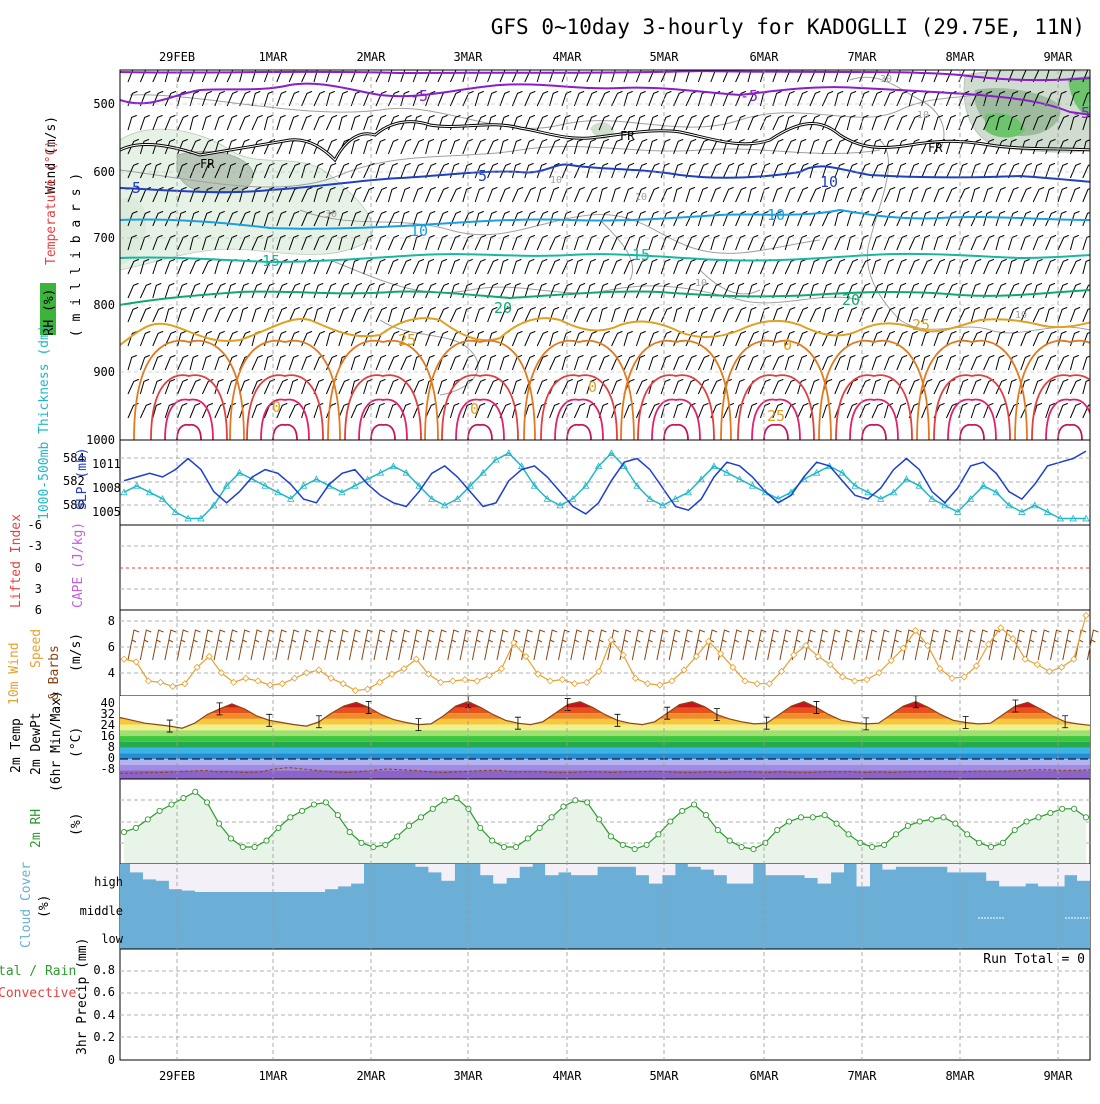 The width and height of the screenshot is (1100, 1104). What do you see at coordinates (38, 610) in the screenshot?
I see `li-tick: 6` at bounding box center [38, 610].